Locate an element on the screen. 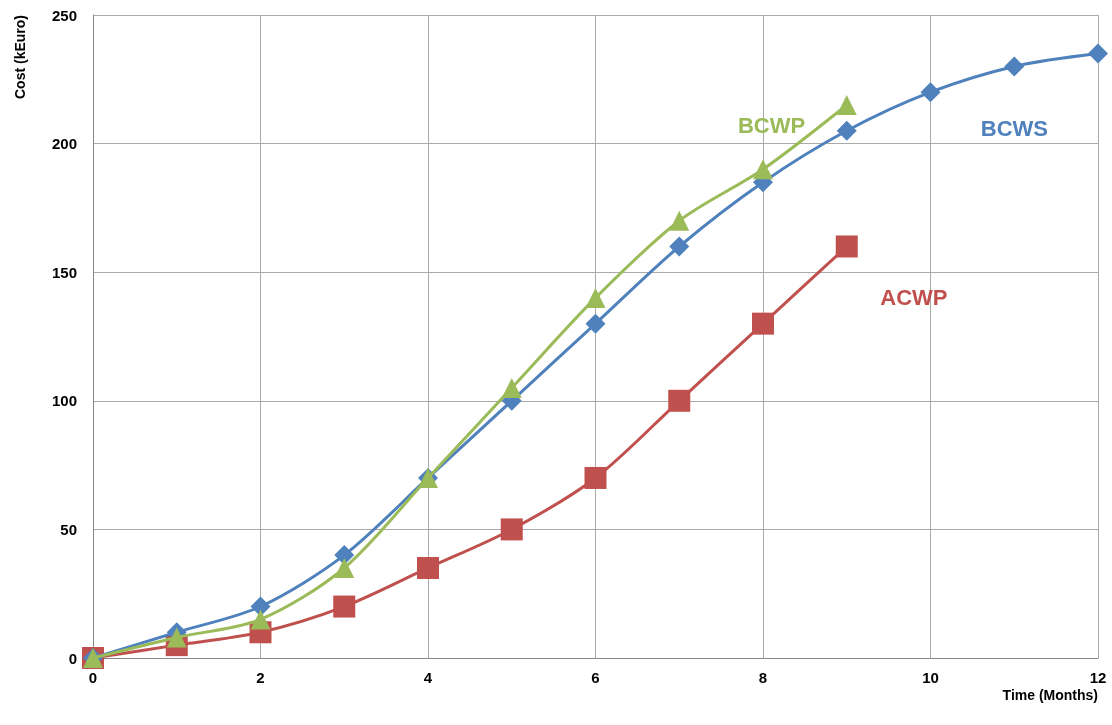 The image size is (1112, 725). x-tick-label: 0 is located at coordinates (93, 677).